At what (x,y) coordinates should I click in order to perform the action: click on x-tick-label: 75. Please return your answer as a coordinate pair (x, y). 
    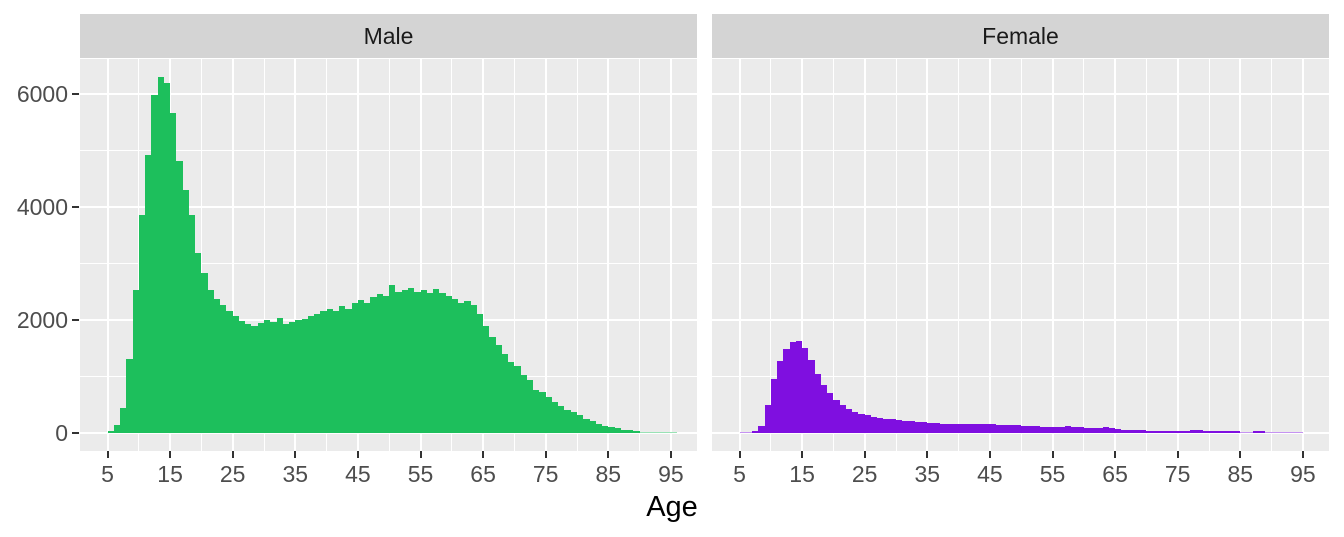
    Looking at the image, I should click on (545, 474).